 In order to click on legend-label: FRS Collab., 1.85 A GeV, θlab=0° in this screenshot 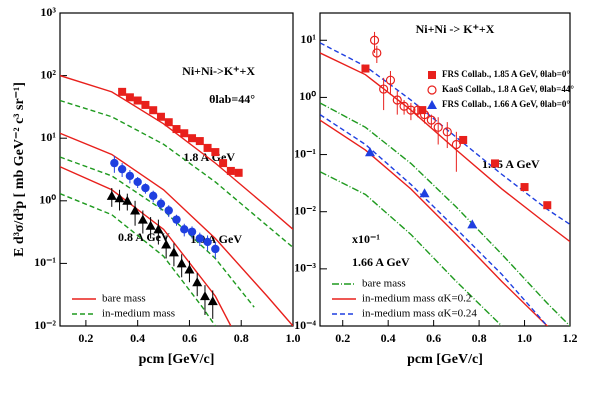, I will do `click(506, 74)`.